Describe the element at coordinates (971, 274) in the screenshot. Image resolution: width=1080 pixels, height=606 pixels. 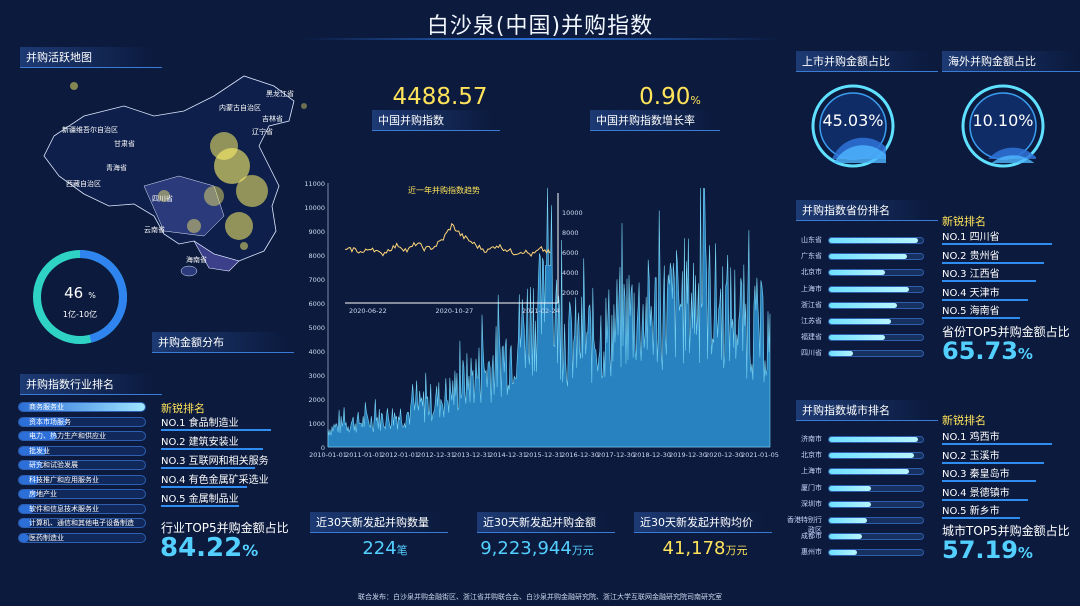
I see `new-rank-item: NO.3 江西省` at that location.